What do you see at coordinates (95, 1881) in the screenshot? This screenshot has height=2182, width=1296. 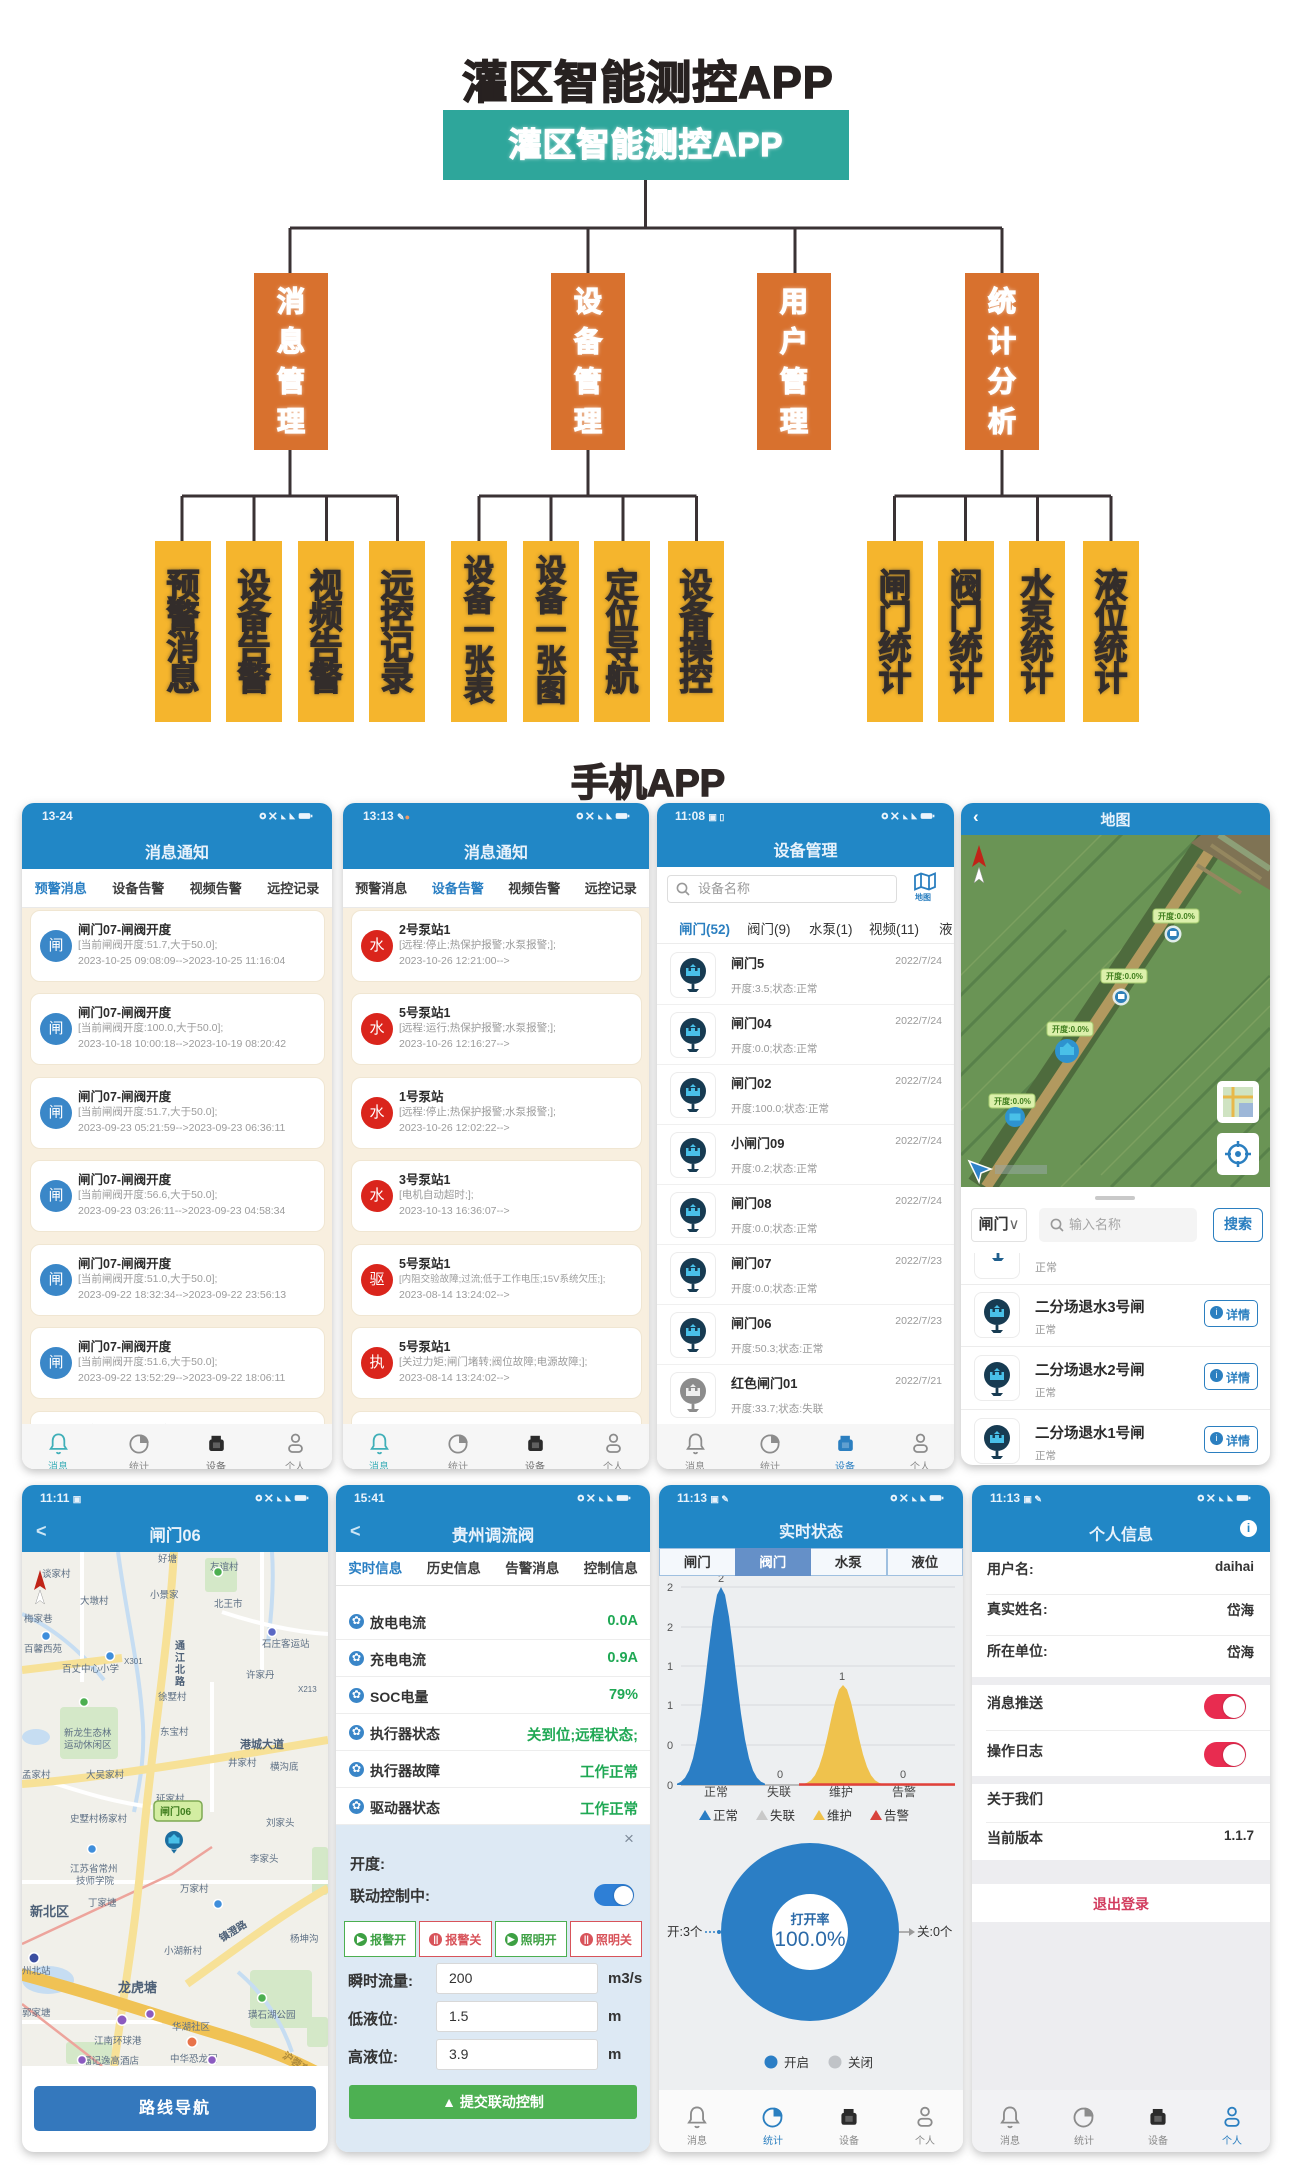 I see `svg-text: 技师学院` at bounding box center [95, 1881].